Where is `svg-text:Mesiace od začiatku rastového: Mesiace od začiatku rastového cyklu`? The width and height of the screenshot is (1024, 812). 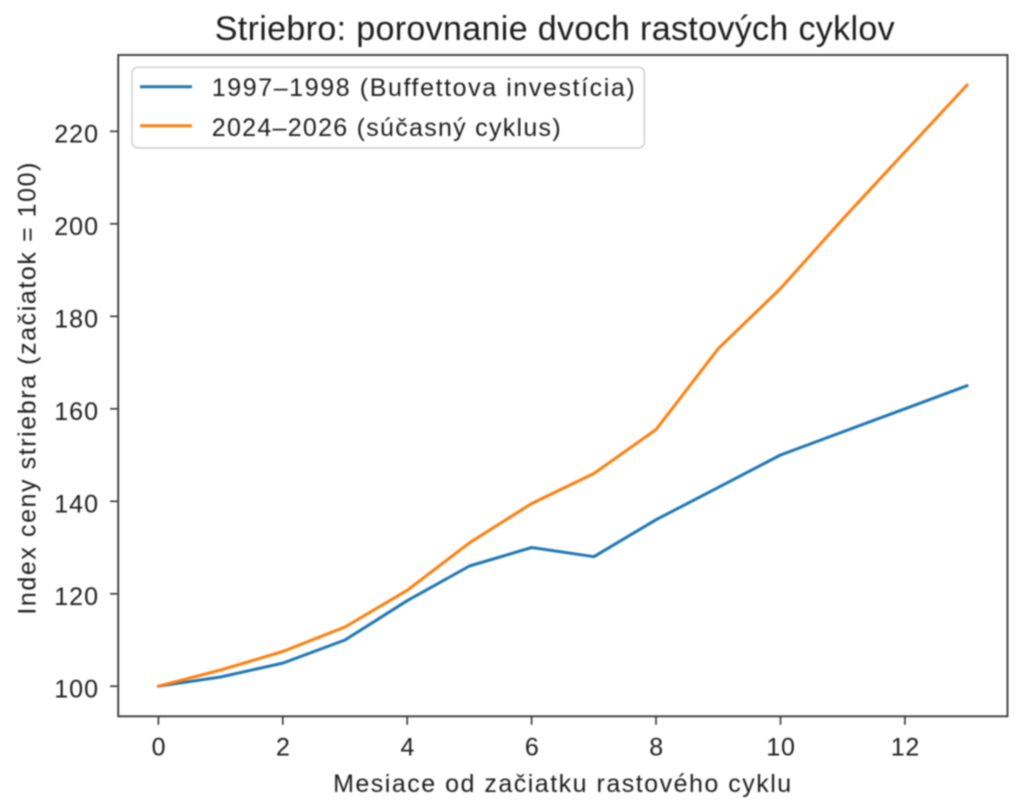
svg-text:Mesiace od začiatku rastového: Mesiace od začiatku rastového cyklu is located at coordinates (563, 784).